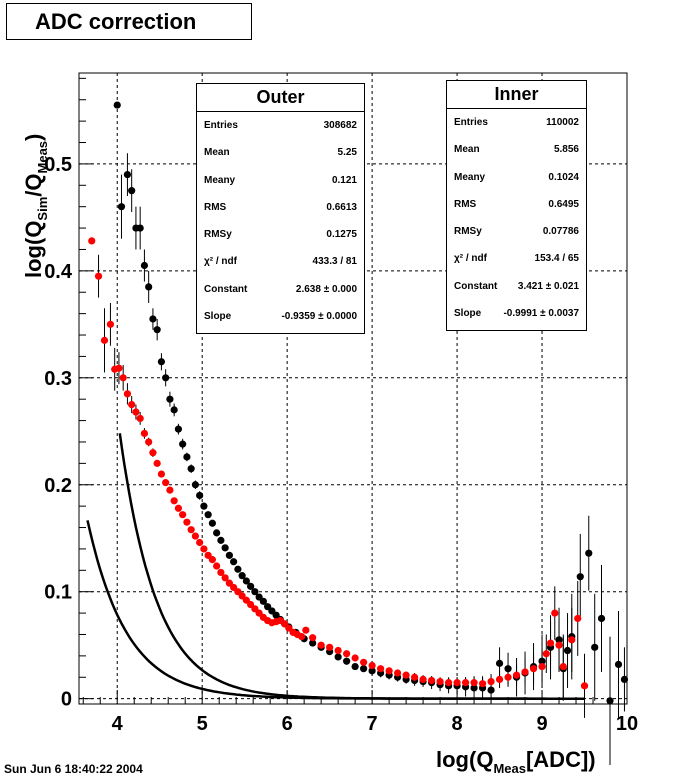 The image size is (696, 783). What do you see at coordinates (287, 724) in the screenshot?
I see `x-tick-label: 6` at bounding box center [287, 724].